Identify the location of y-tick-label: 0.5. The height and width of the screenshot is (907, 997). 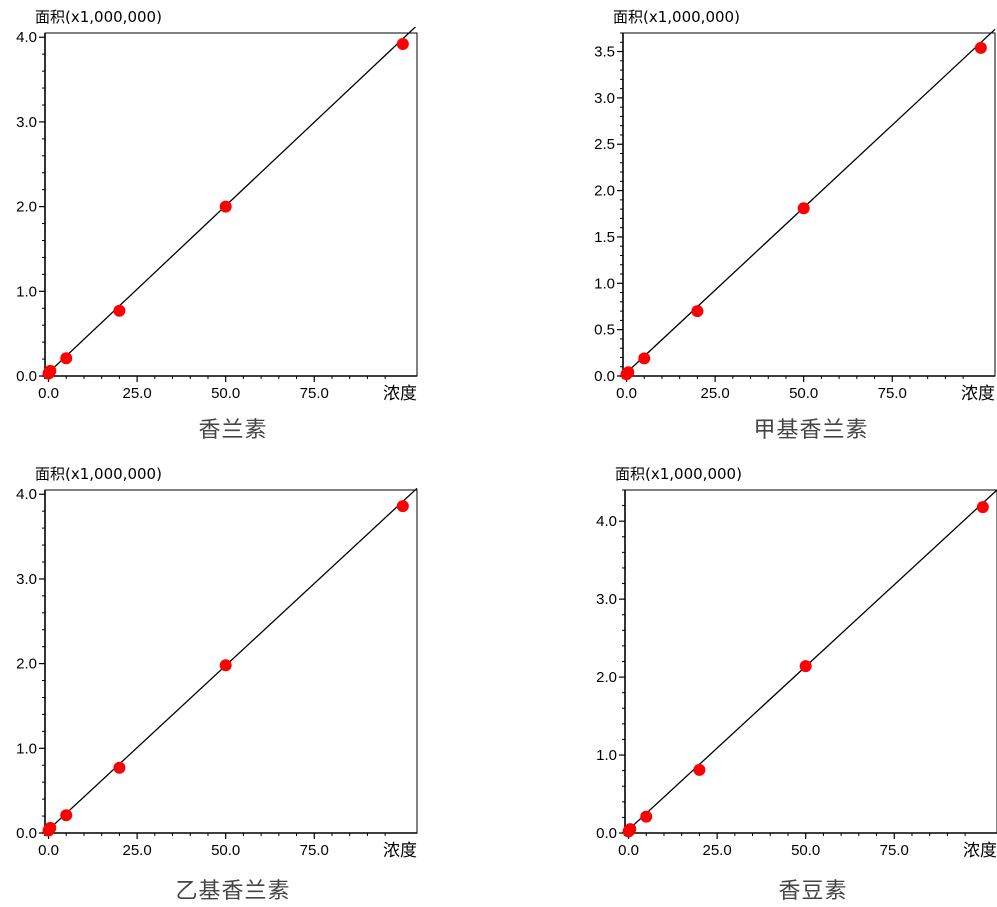
(604, 330).